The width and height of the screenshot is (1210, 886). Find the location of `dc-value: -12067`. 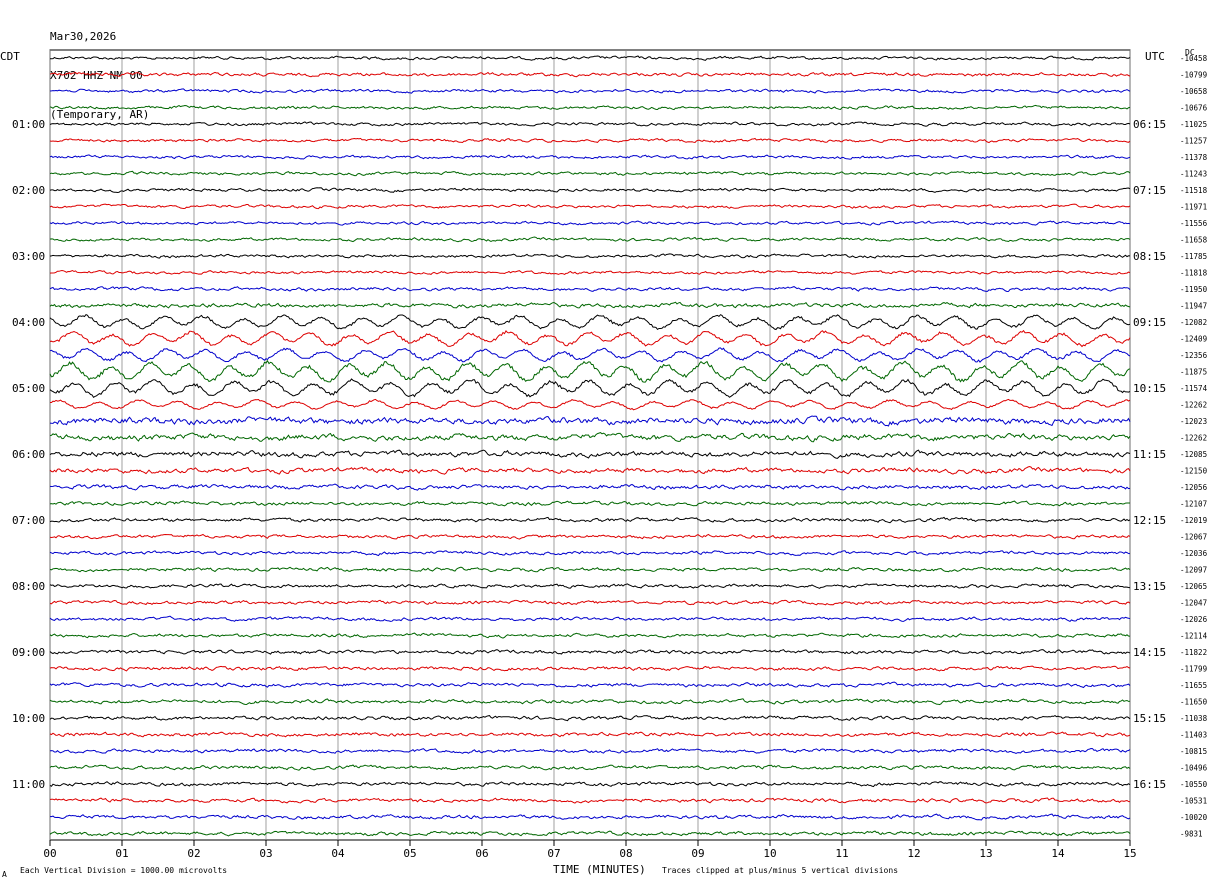

dc-value: -12067 is located at coordinates (1193, 537).